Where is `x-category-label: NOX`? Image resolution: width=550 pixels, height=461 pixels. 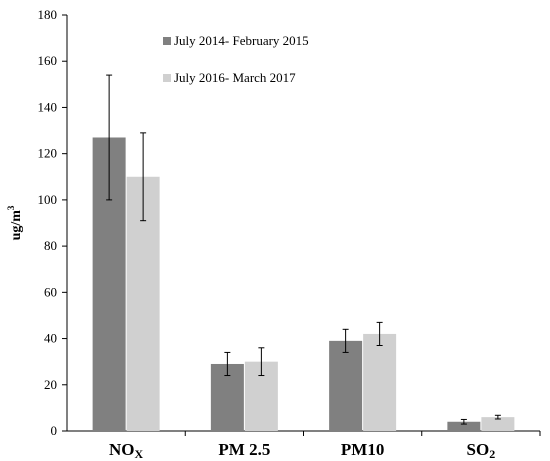
x-category-label: NOX is located at coordinates (126, 450).